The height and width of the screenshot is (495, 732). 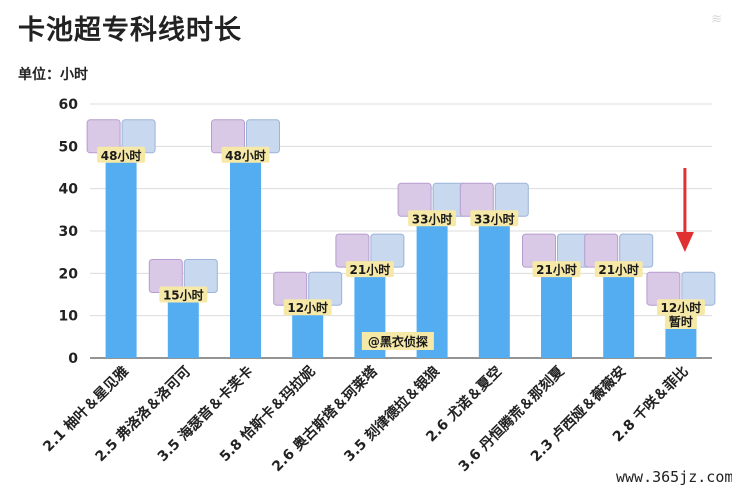 I want to click on y-tick-label: 0, so click(x=73, y=359).